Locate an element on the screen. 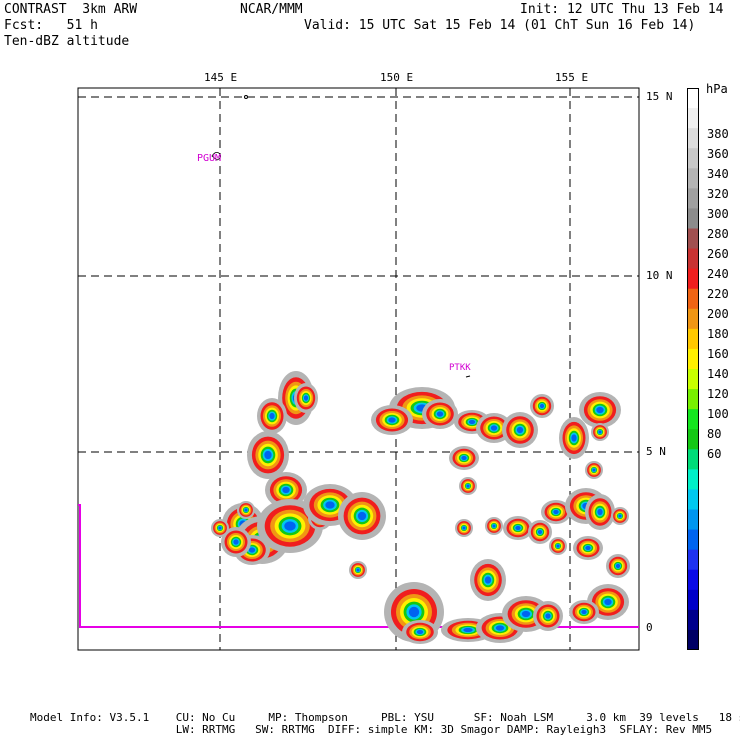 The height and width of the screenshot is (740, 740). colorbar-unit: hPa is located at coordinates (717, 89).